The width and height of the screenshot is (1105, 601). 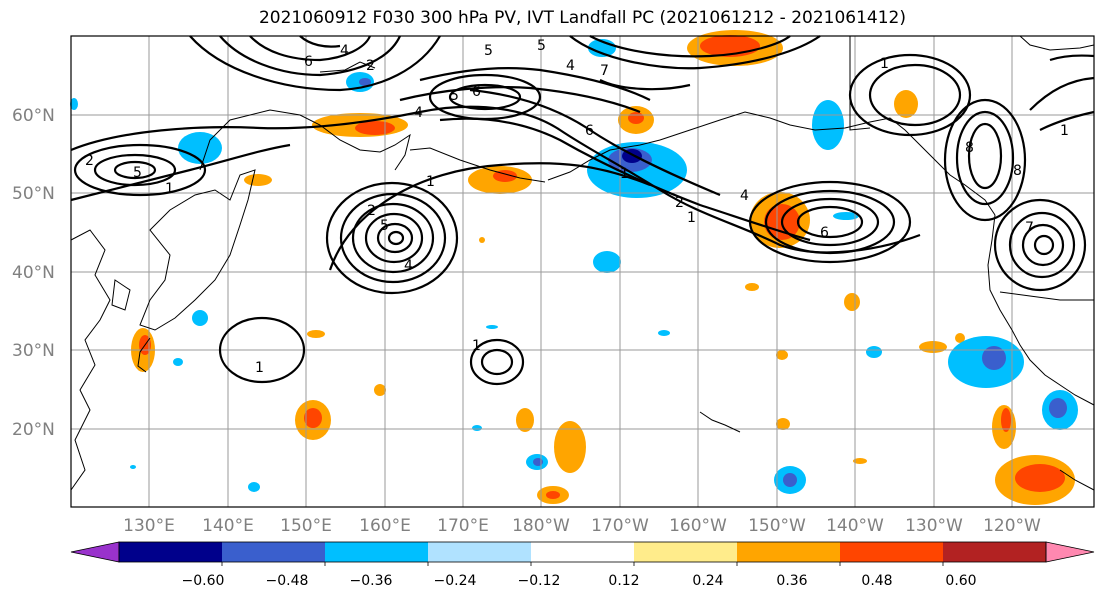 I want to click on colorbar-extend-min, so click(x=95, y=552).